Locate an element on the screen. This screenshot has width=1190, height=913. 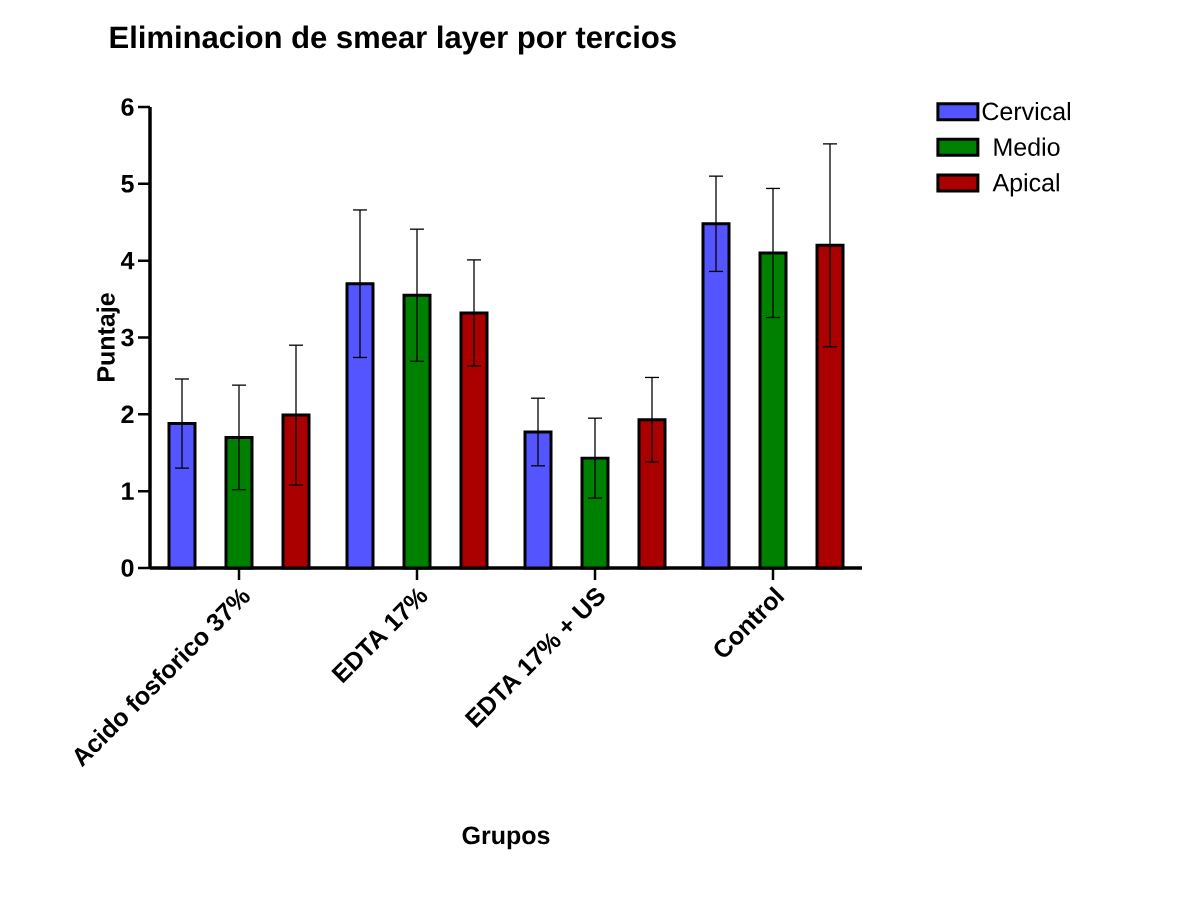
y-tick-label: 2 is located at coordinates (127, 414).